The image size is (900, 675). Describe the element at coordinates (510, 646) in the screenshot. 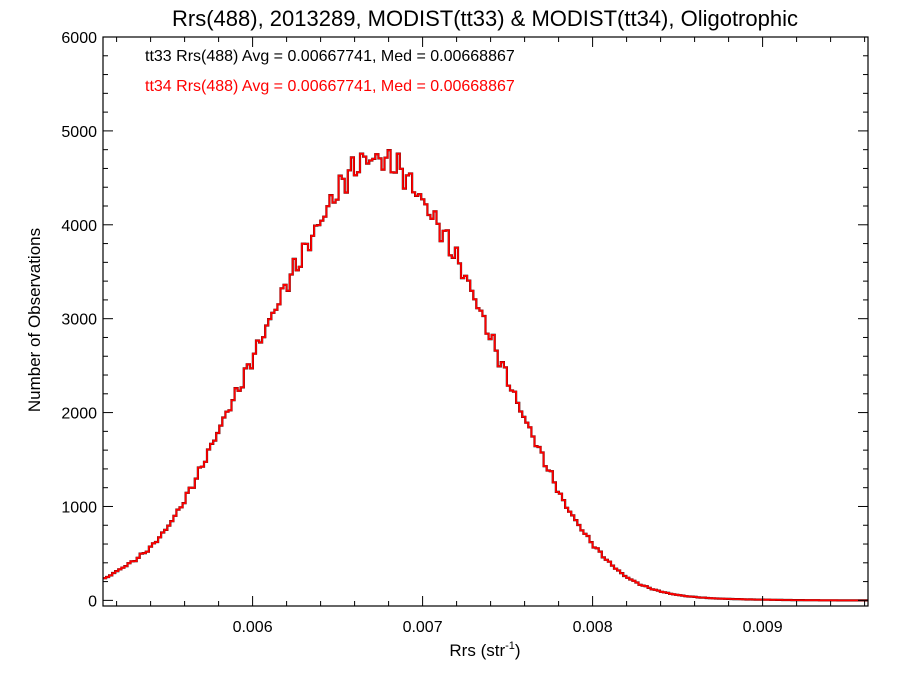

I see `x-axis-label-superscript: -1` at that location.